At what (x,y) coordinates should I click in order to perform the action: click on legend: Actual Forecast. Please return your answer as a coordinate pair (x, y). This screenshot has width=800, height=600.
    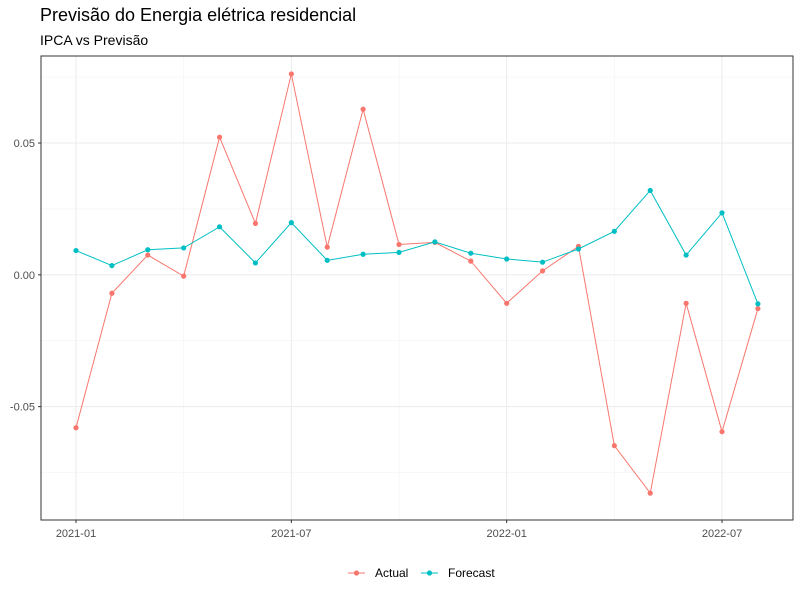
    Looking at the image, I should click on (421, 573).